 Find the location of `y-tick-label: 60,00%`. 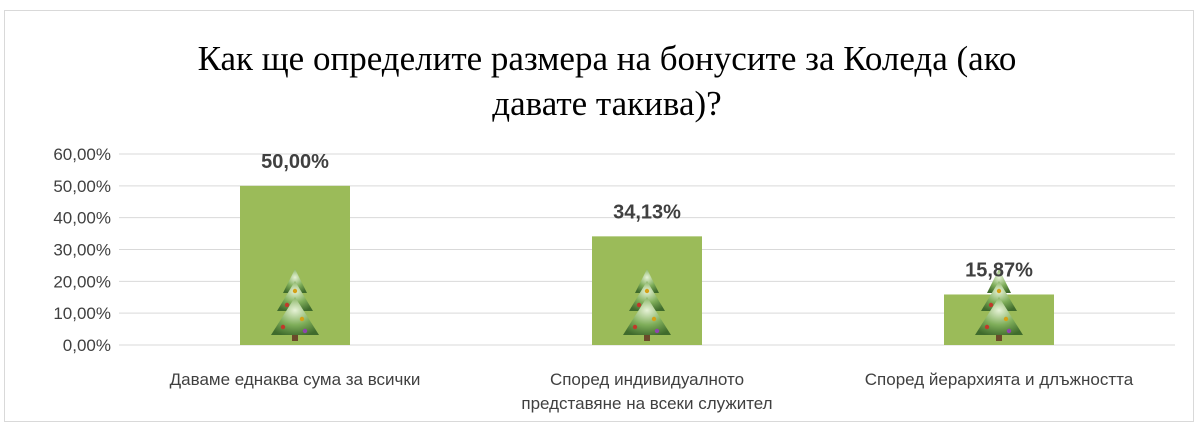

y-tick-label: 60,00% is located at coordinates (82, 154).